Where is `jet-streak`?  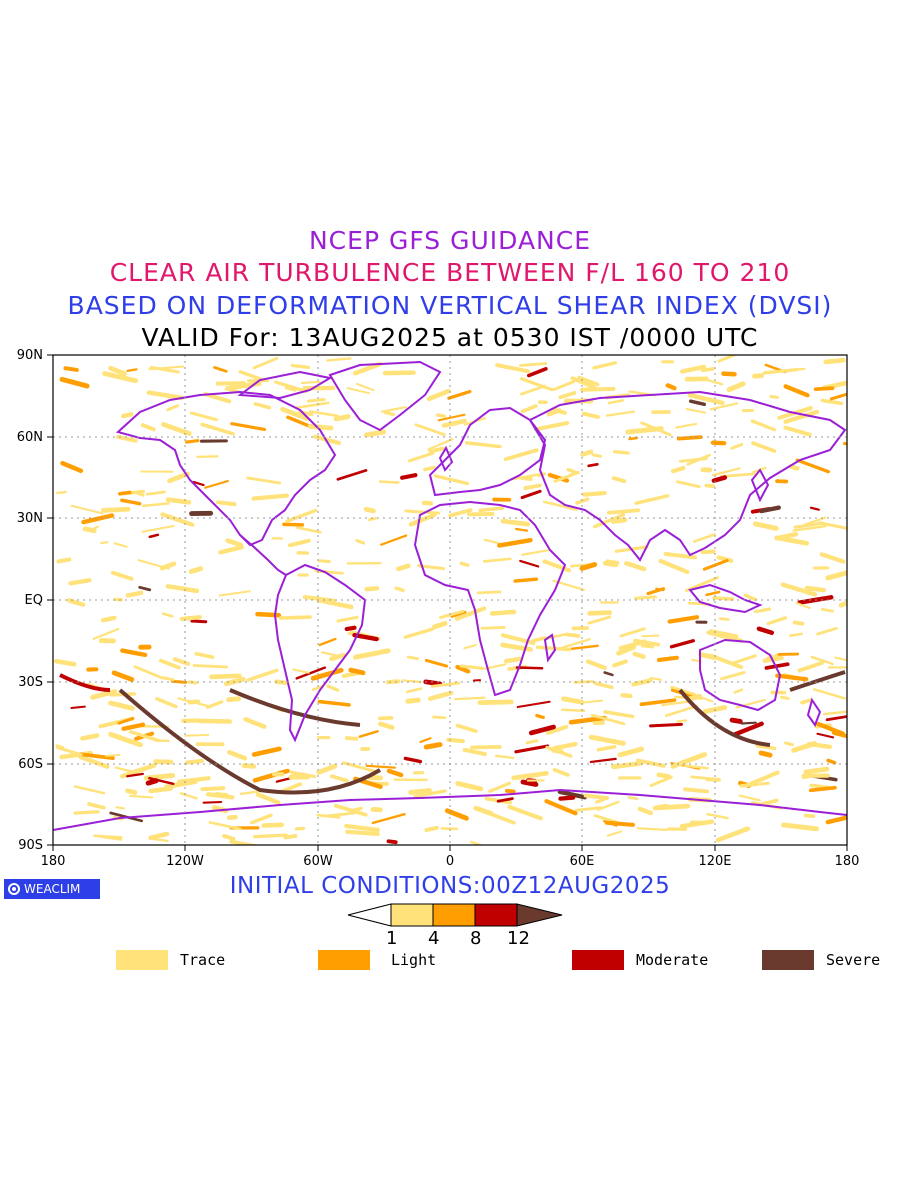 jet-streak is located at coordinates (817, 681).